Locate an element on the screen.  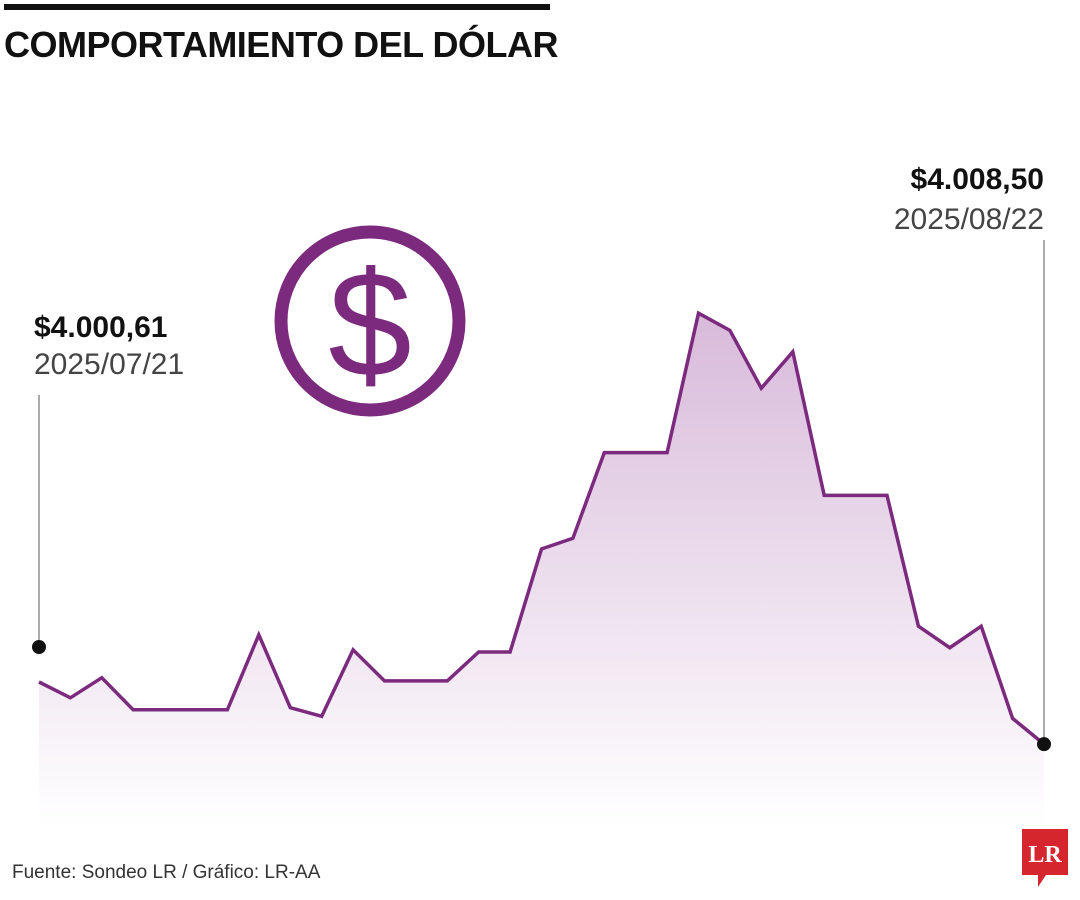
end-date-label: 2025/08/22 is located at coordinates (969, 219).